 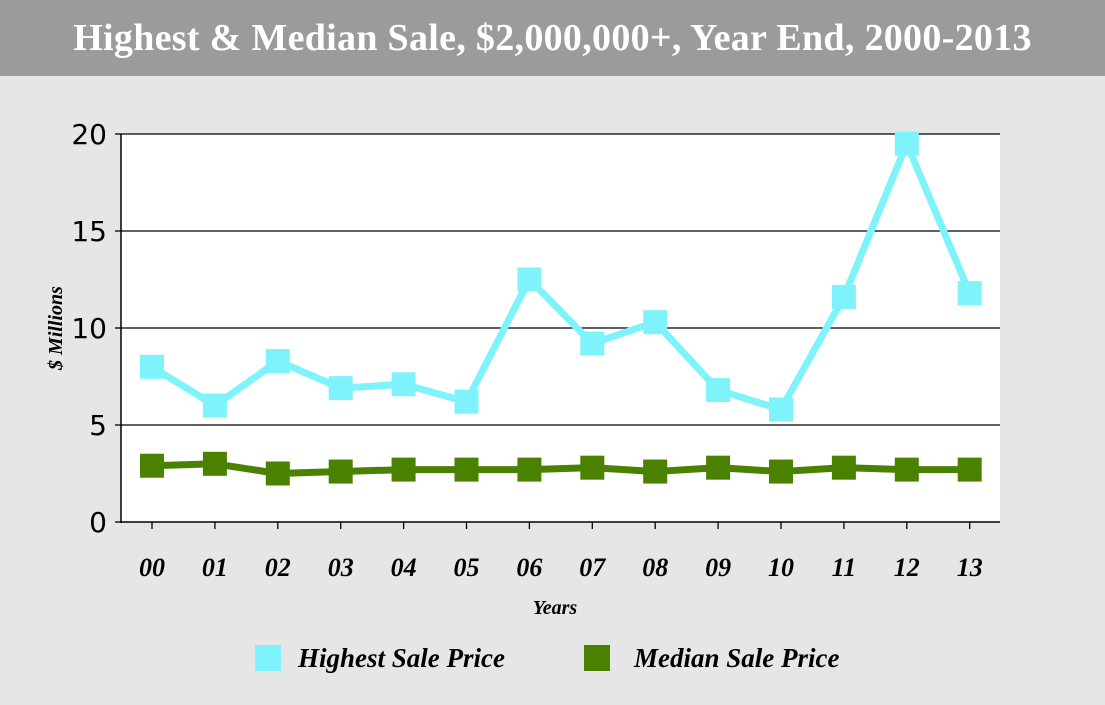 What do you see at coordinates (341, 567) in the screenshot?
I see `x-tick-label: 03` at bounding box center [341, 567].